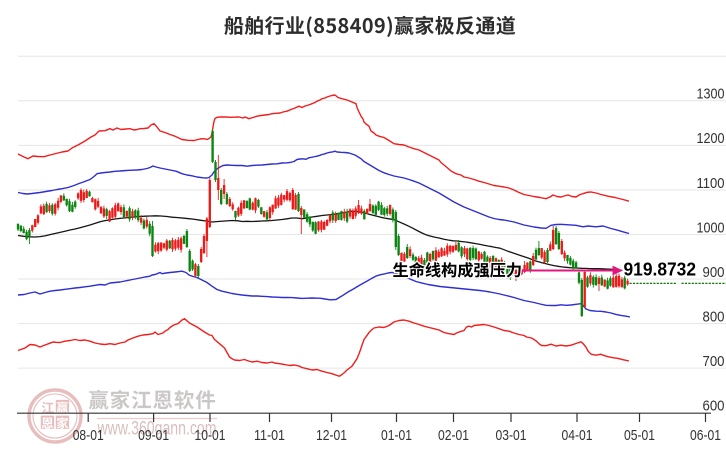  What do you see at coordinates (714, 272) in the screenshot?
I see `svg-text: 900` at bounding box center [714, 272].